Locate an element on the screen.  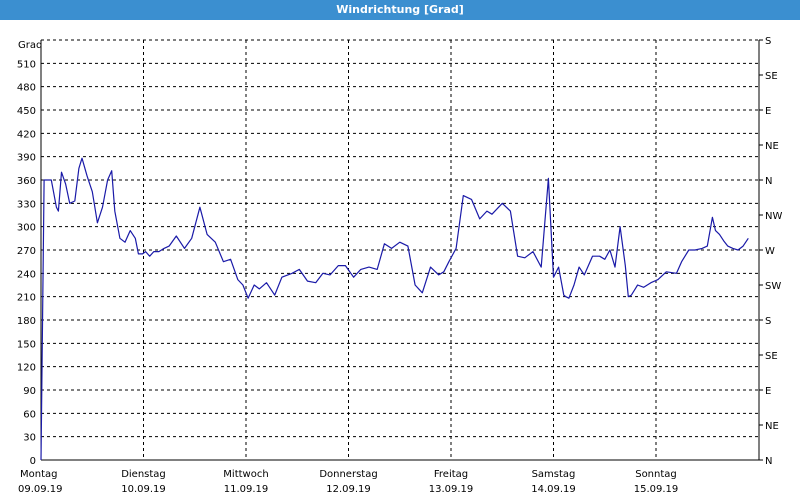
x-day-label: Dienstag is located at coordinates (143, 474).